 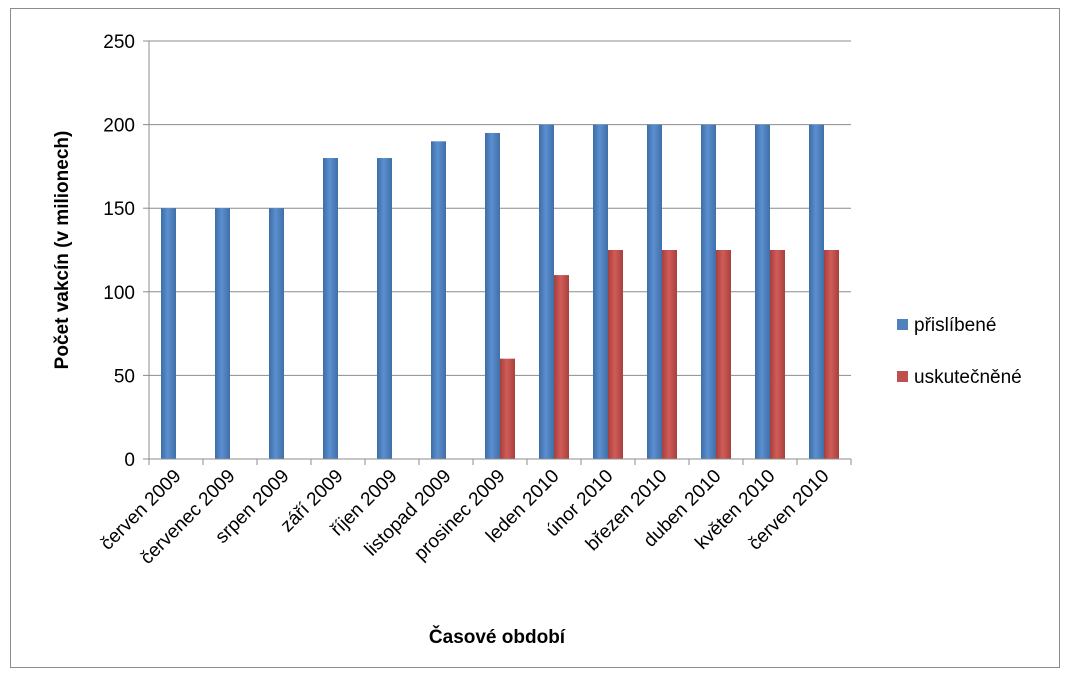 I want to click on legend-item-delivered: uskutečněné, so click(x=959, y=377).